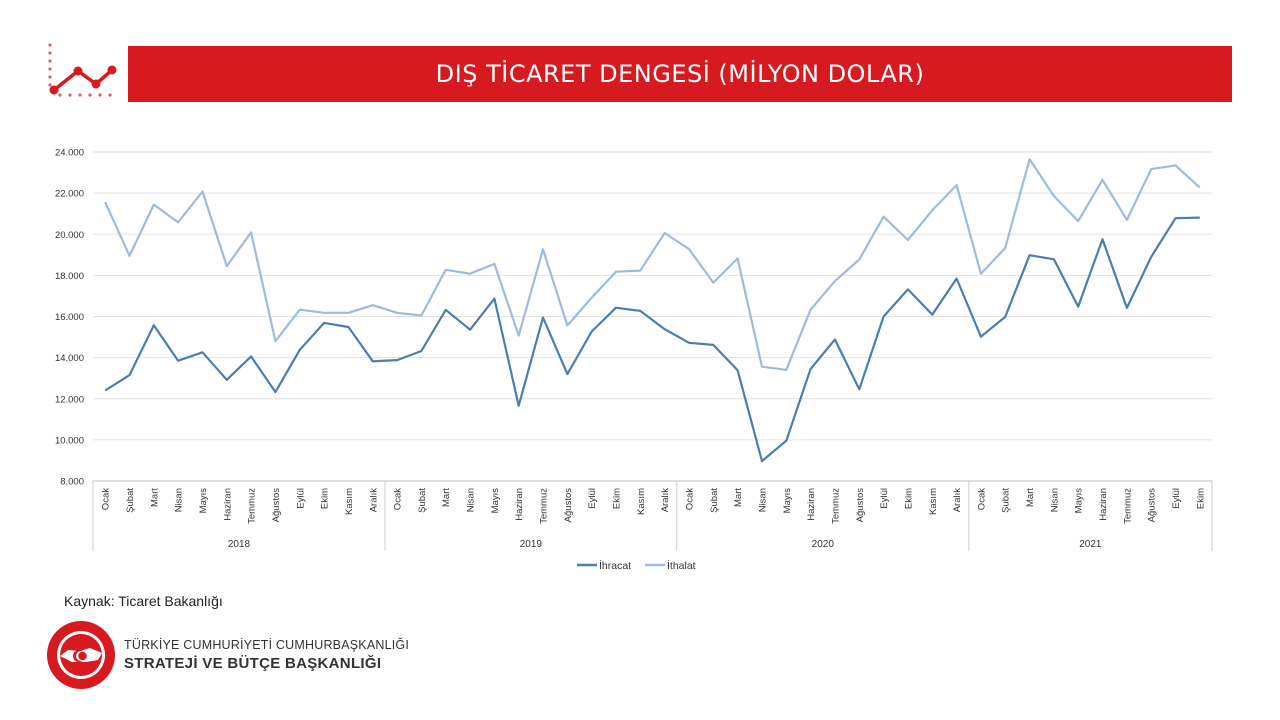  What do you see at coordinates (615, 565) in the screenshot?
I see `legend-label: İhracat` at bounding box center [615, 565].